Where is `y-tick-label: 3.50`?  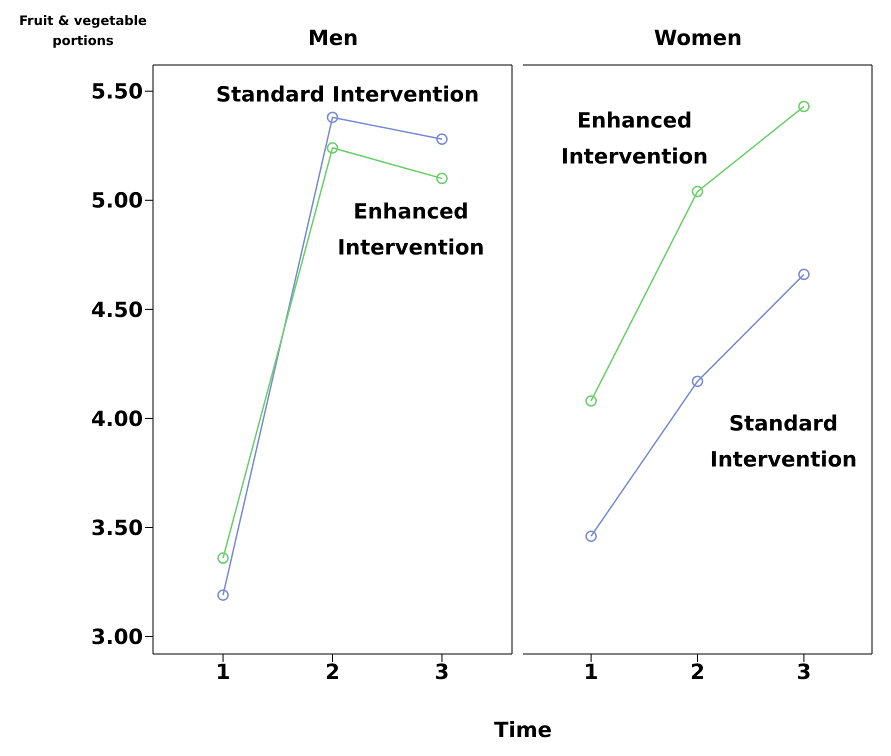 y-tick-label: 3.50 is located at coordinates (117, 528).